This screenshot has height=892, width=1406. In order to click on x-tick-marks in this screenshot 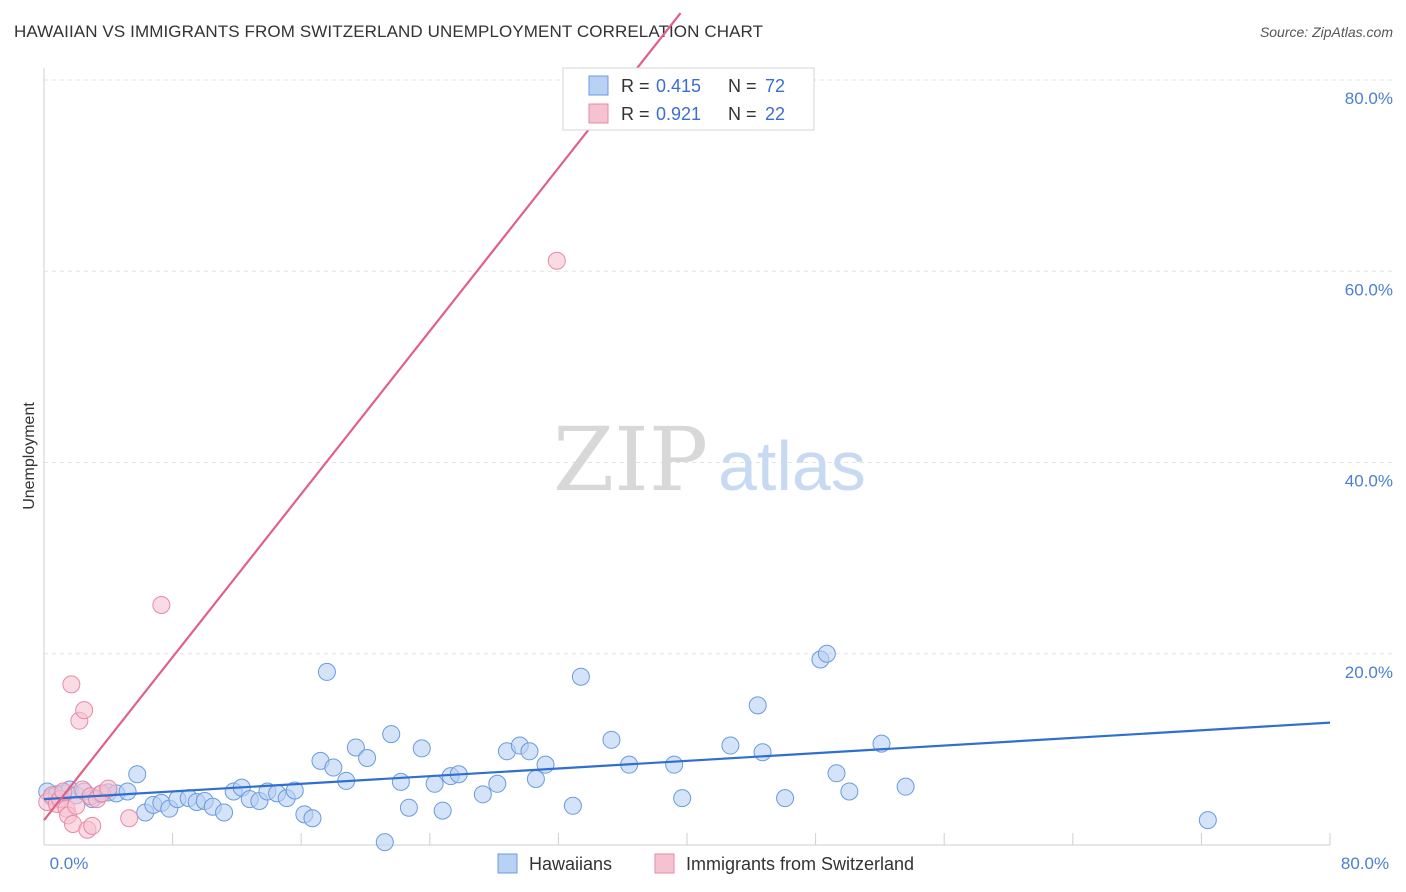, I will do `click(687, 839)`.